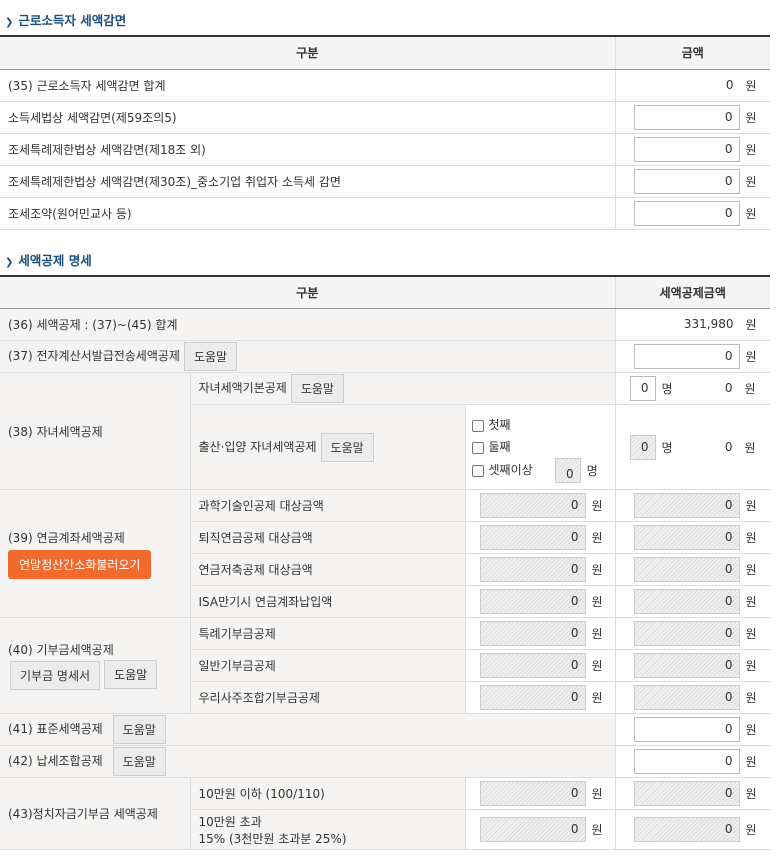 The width and height of the screenshot is (780, 865). Describe the element at coordinates (48, 260) in the screenshot. I see `section-title-tax-credit: ❯ 세액공제 명세` at that location.